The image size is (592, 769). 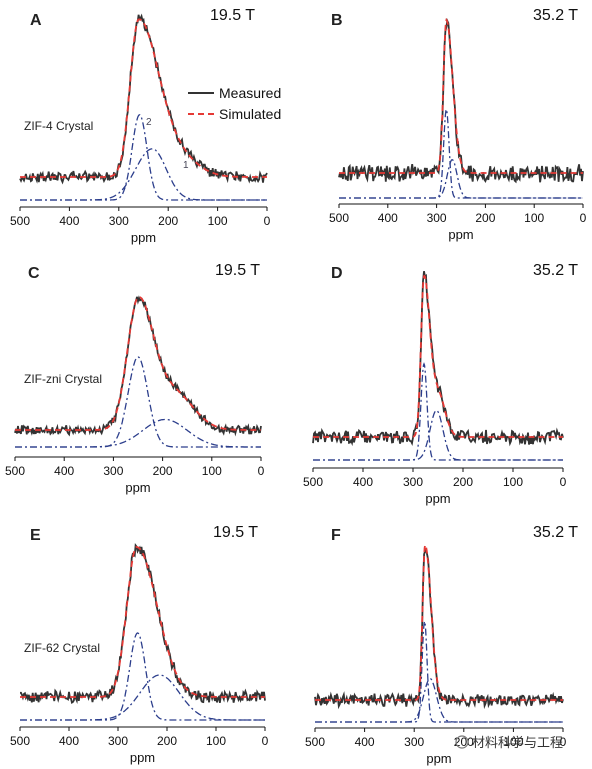 What do you see at coordinates (149, 122) in the screenshot?
I see `peak-label: 2` at bounding box center [149, 122].